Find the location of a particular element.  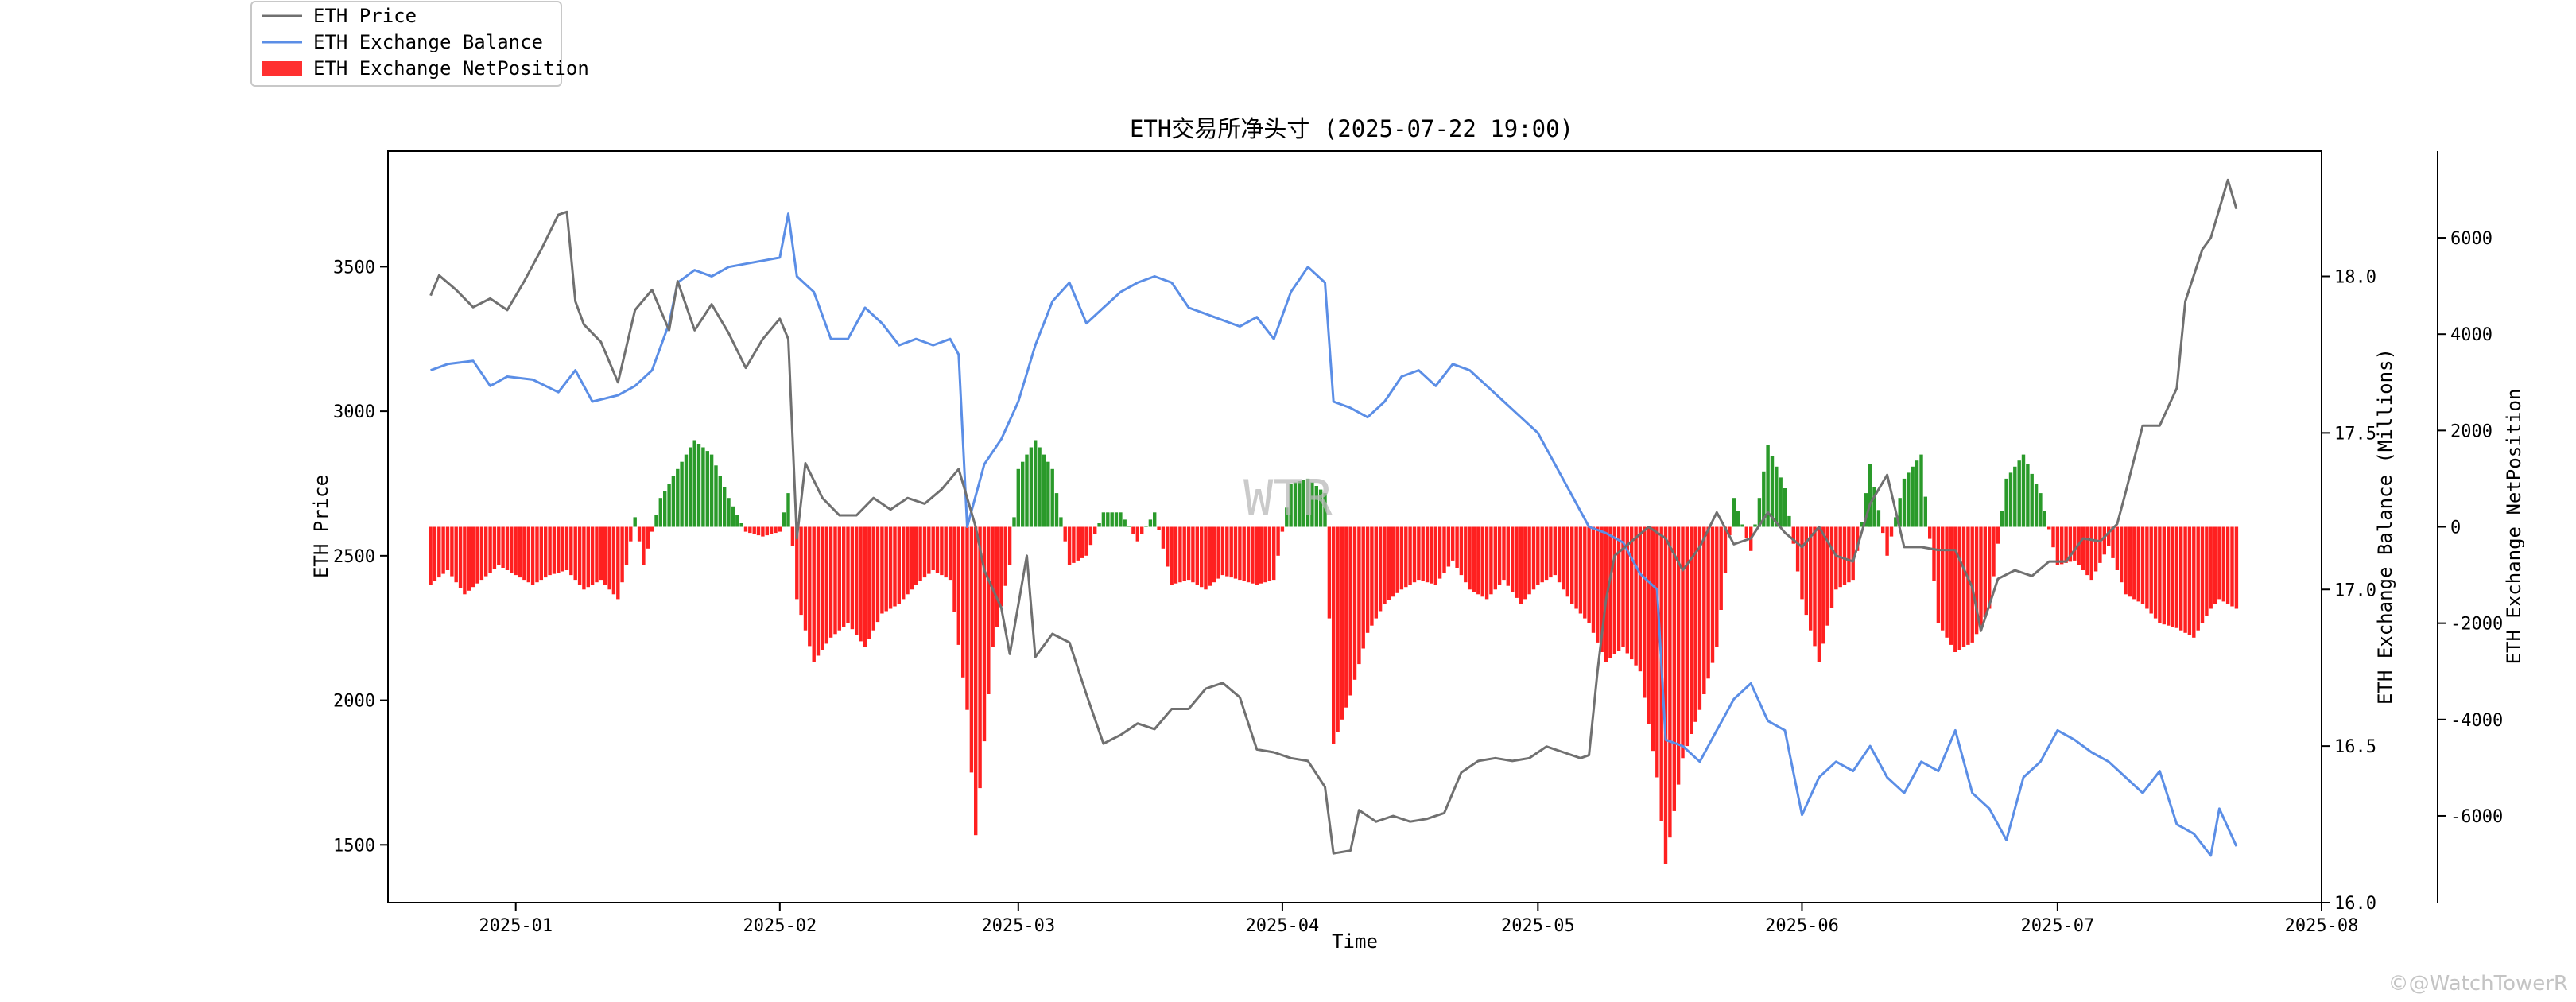

balance-tick-label: 16.0 is located at coordinates (2355, 904).